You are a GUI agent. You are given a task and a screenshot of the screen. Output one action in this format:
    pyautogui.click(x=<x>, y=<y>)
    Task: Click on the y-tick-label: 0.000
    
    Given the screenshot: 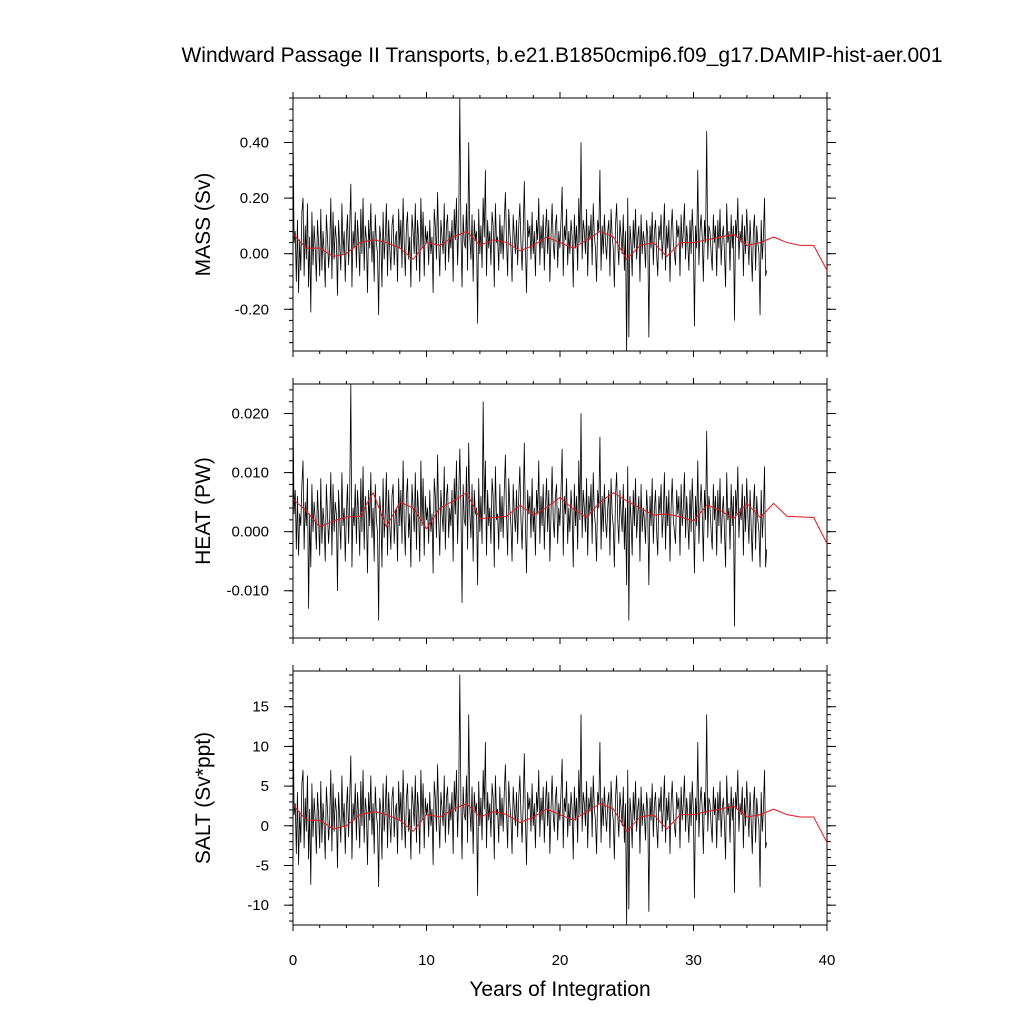 What is the action you would take?
    pyautogui.click(x=250, y=532)
    